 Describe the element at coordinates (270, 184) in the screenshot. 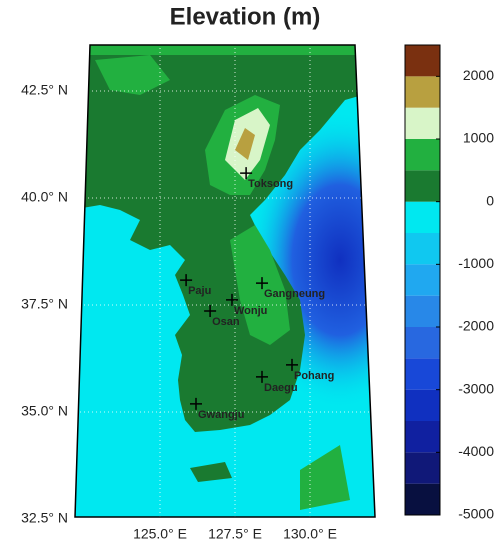

I see `station-label: Toksong` at that location.